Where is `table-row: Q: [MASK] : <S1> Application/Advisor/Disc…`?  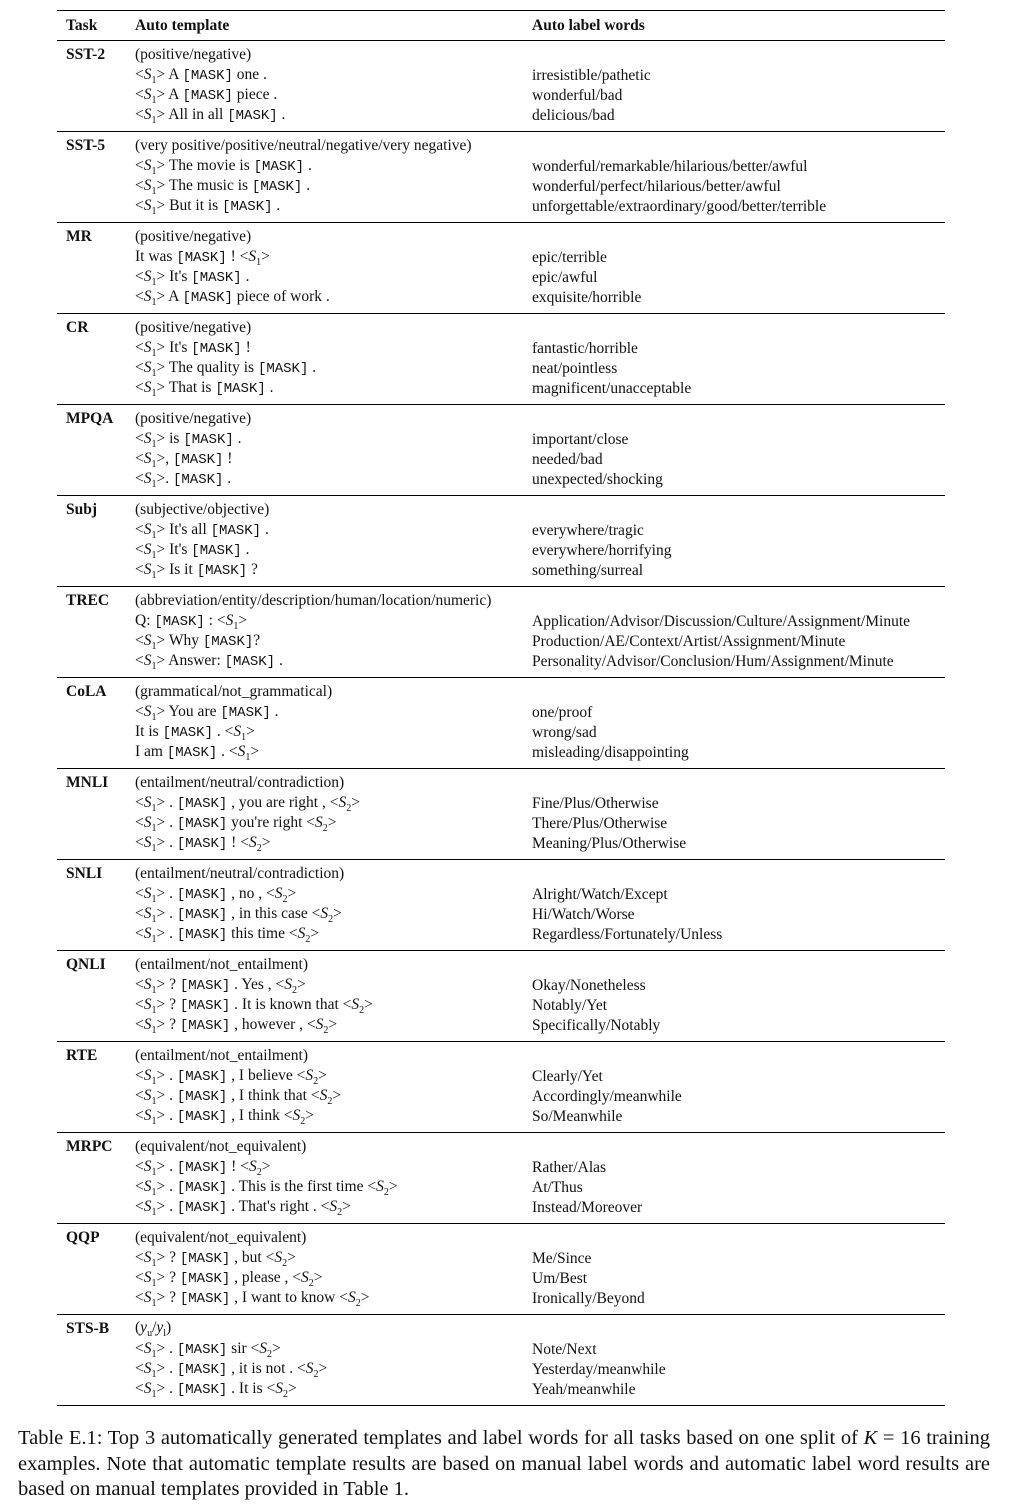
table-row: Q: [MASK] : <S1> Application/Advisor/Disc… is located at coordinates (501, 621).